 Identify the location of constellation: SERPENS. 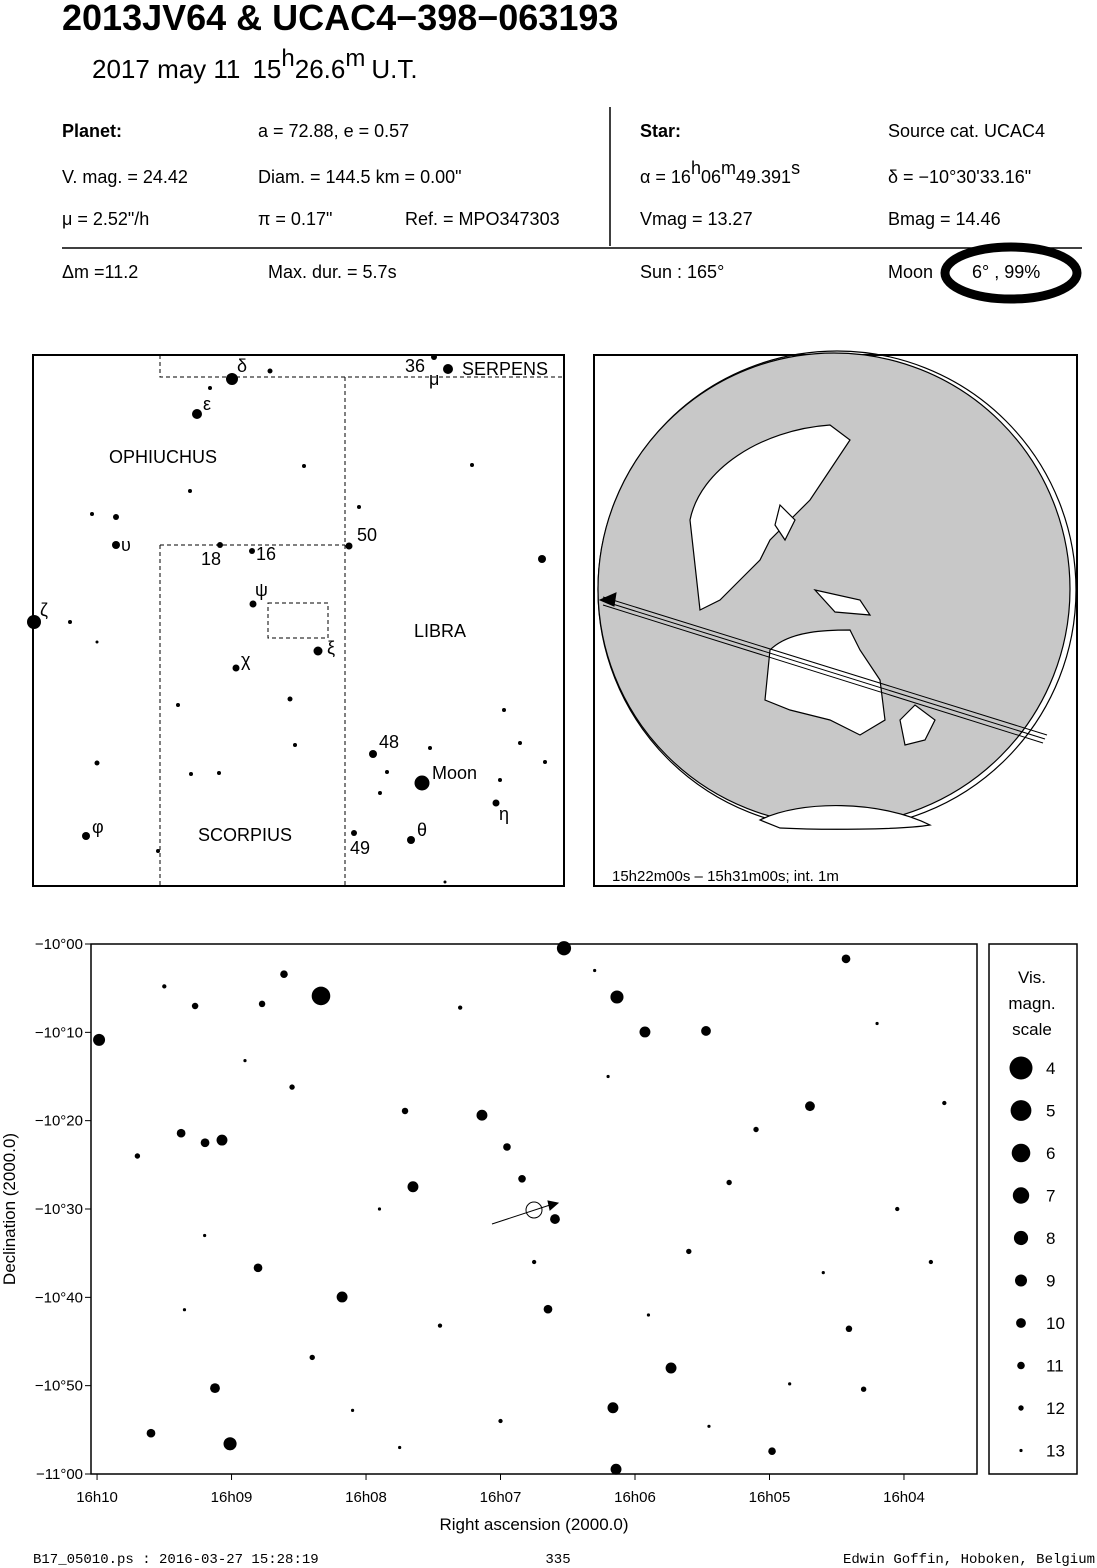
(505, 369).